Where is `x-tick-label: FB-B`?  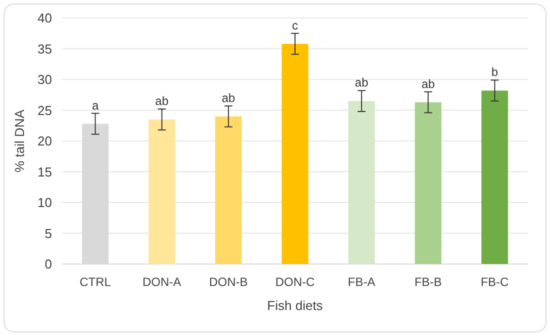
x-tick-label: FB-B is located at coordinates (428, 282).